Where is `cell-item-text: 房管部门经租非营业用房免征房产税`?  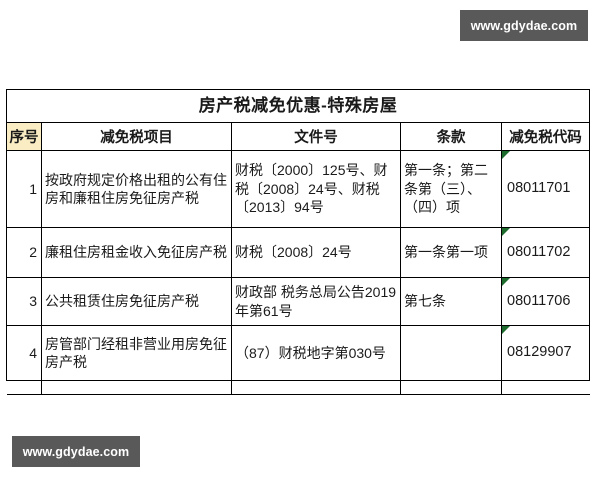 cell-item-text: 房管部门经租非营业用房免征房产税 is located at coordinates (136, 352).